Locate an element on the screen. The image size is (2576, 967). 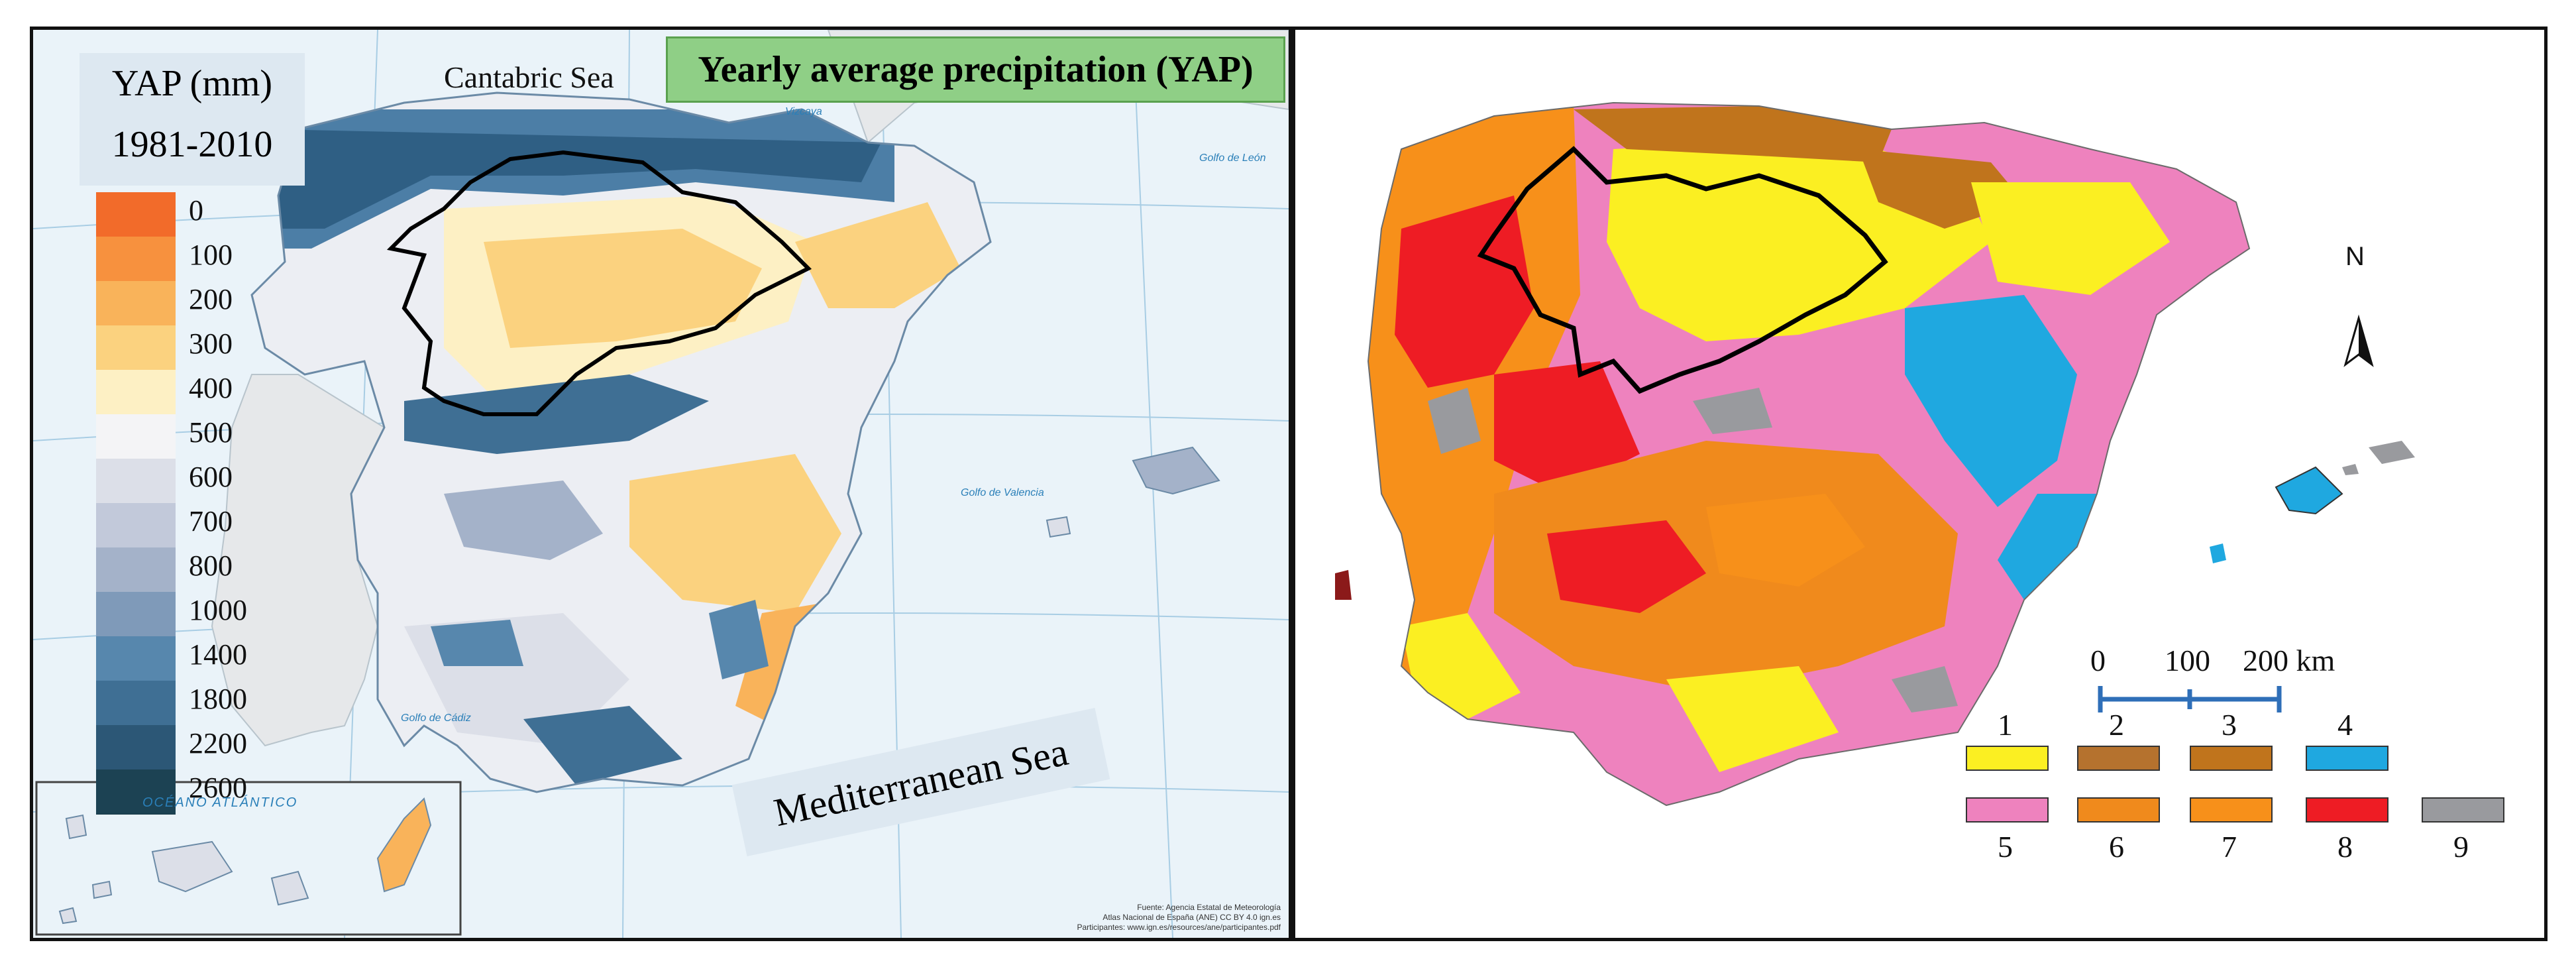
study-area-outline-right is located at coordinates (1682, 270).